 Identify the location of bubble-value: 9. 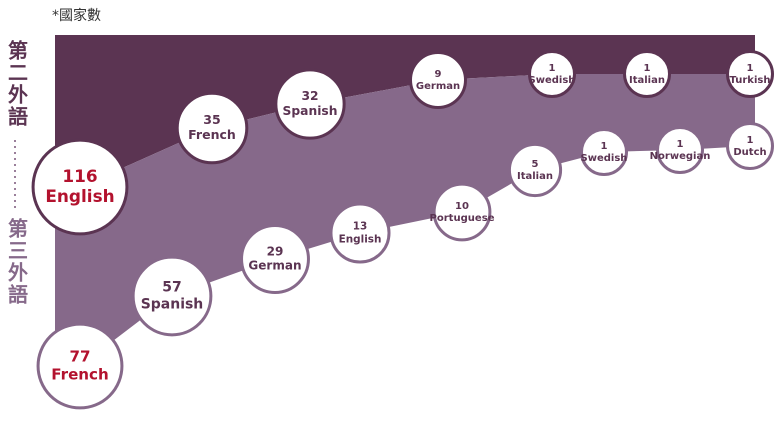
(438, 74).